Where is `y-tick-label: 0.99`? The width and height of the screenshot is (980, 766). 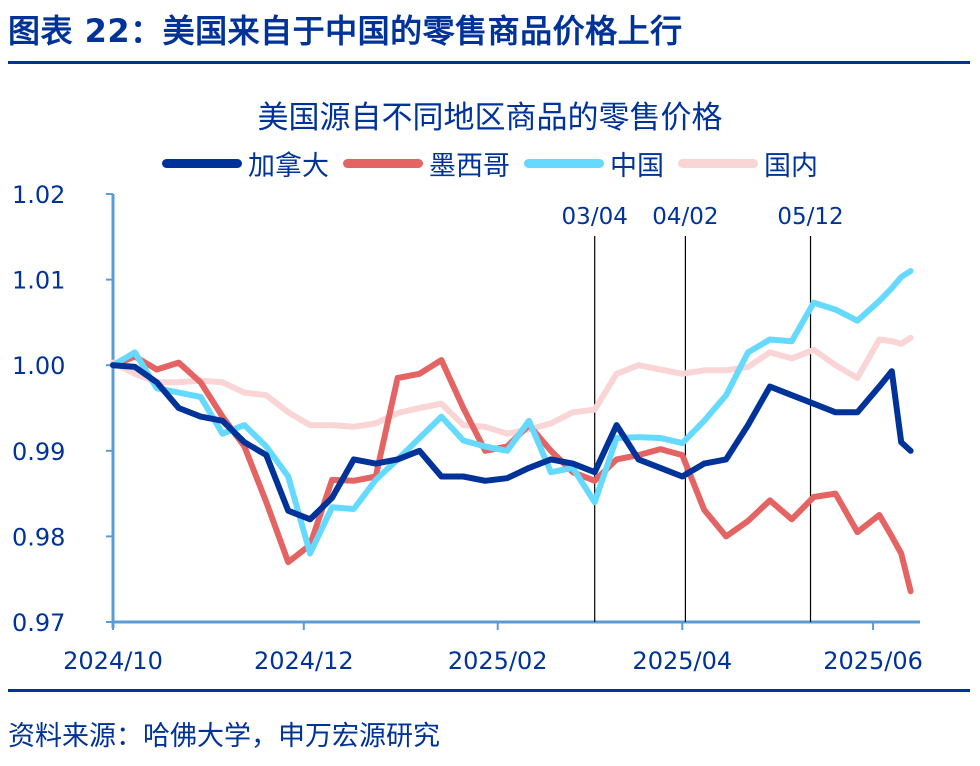
y-tick-label: 0.99 is located at coordinates (38, 452).